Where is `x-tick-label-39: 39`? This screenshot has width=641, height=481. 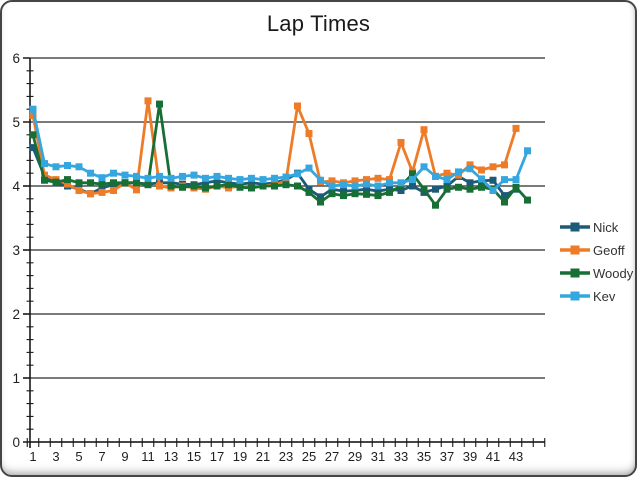 x-tick-label-39: 39 is located at coordinates (470, 456).